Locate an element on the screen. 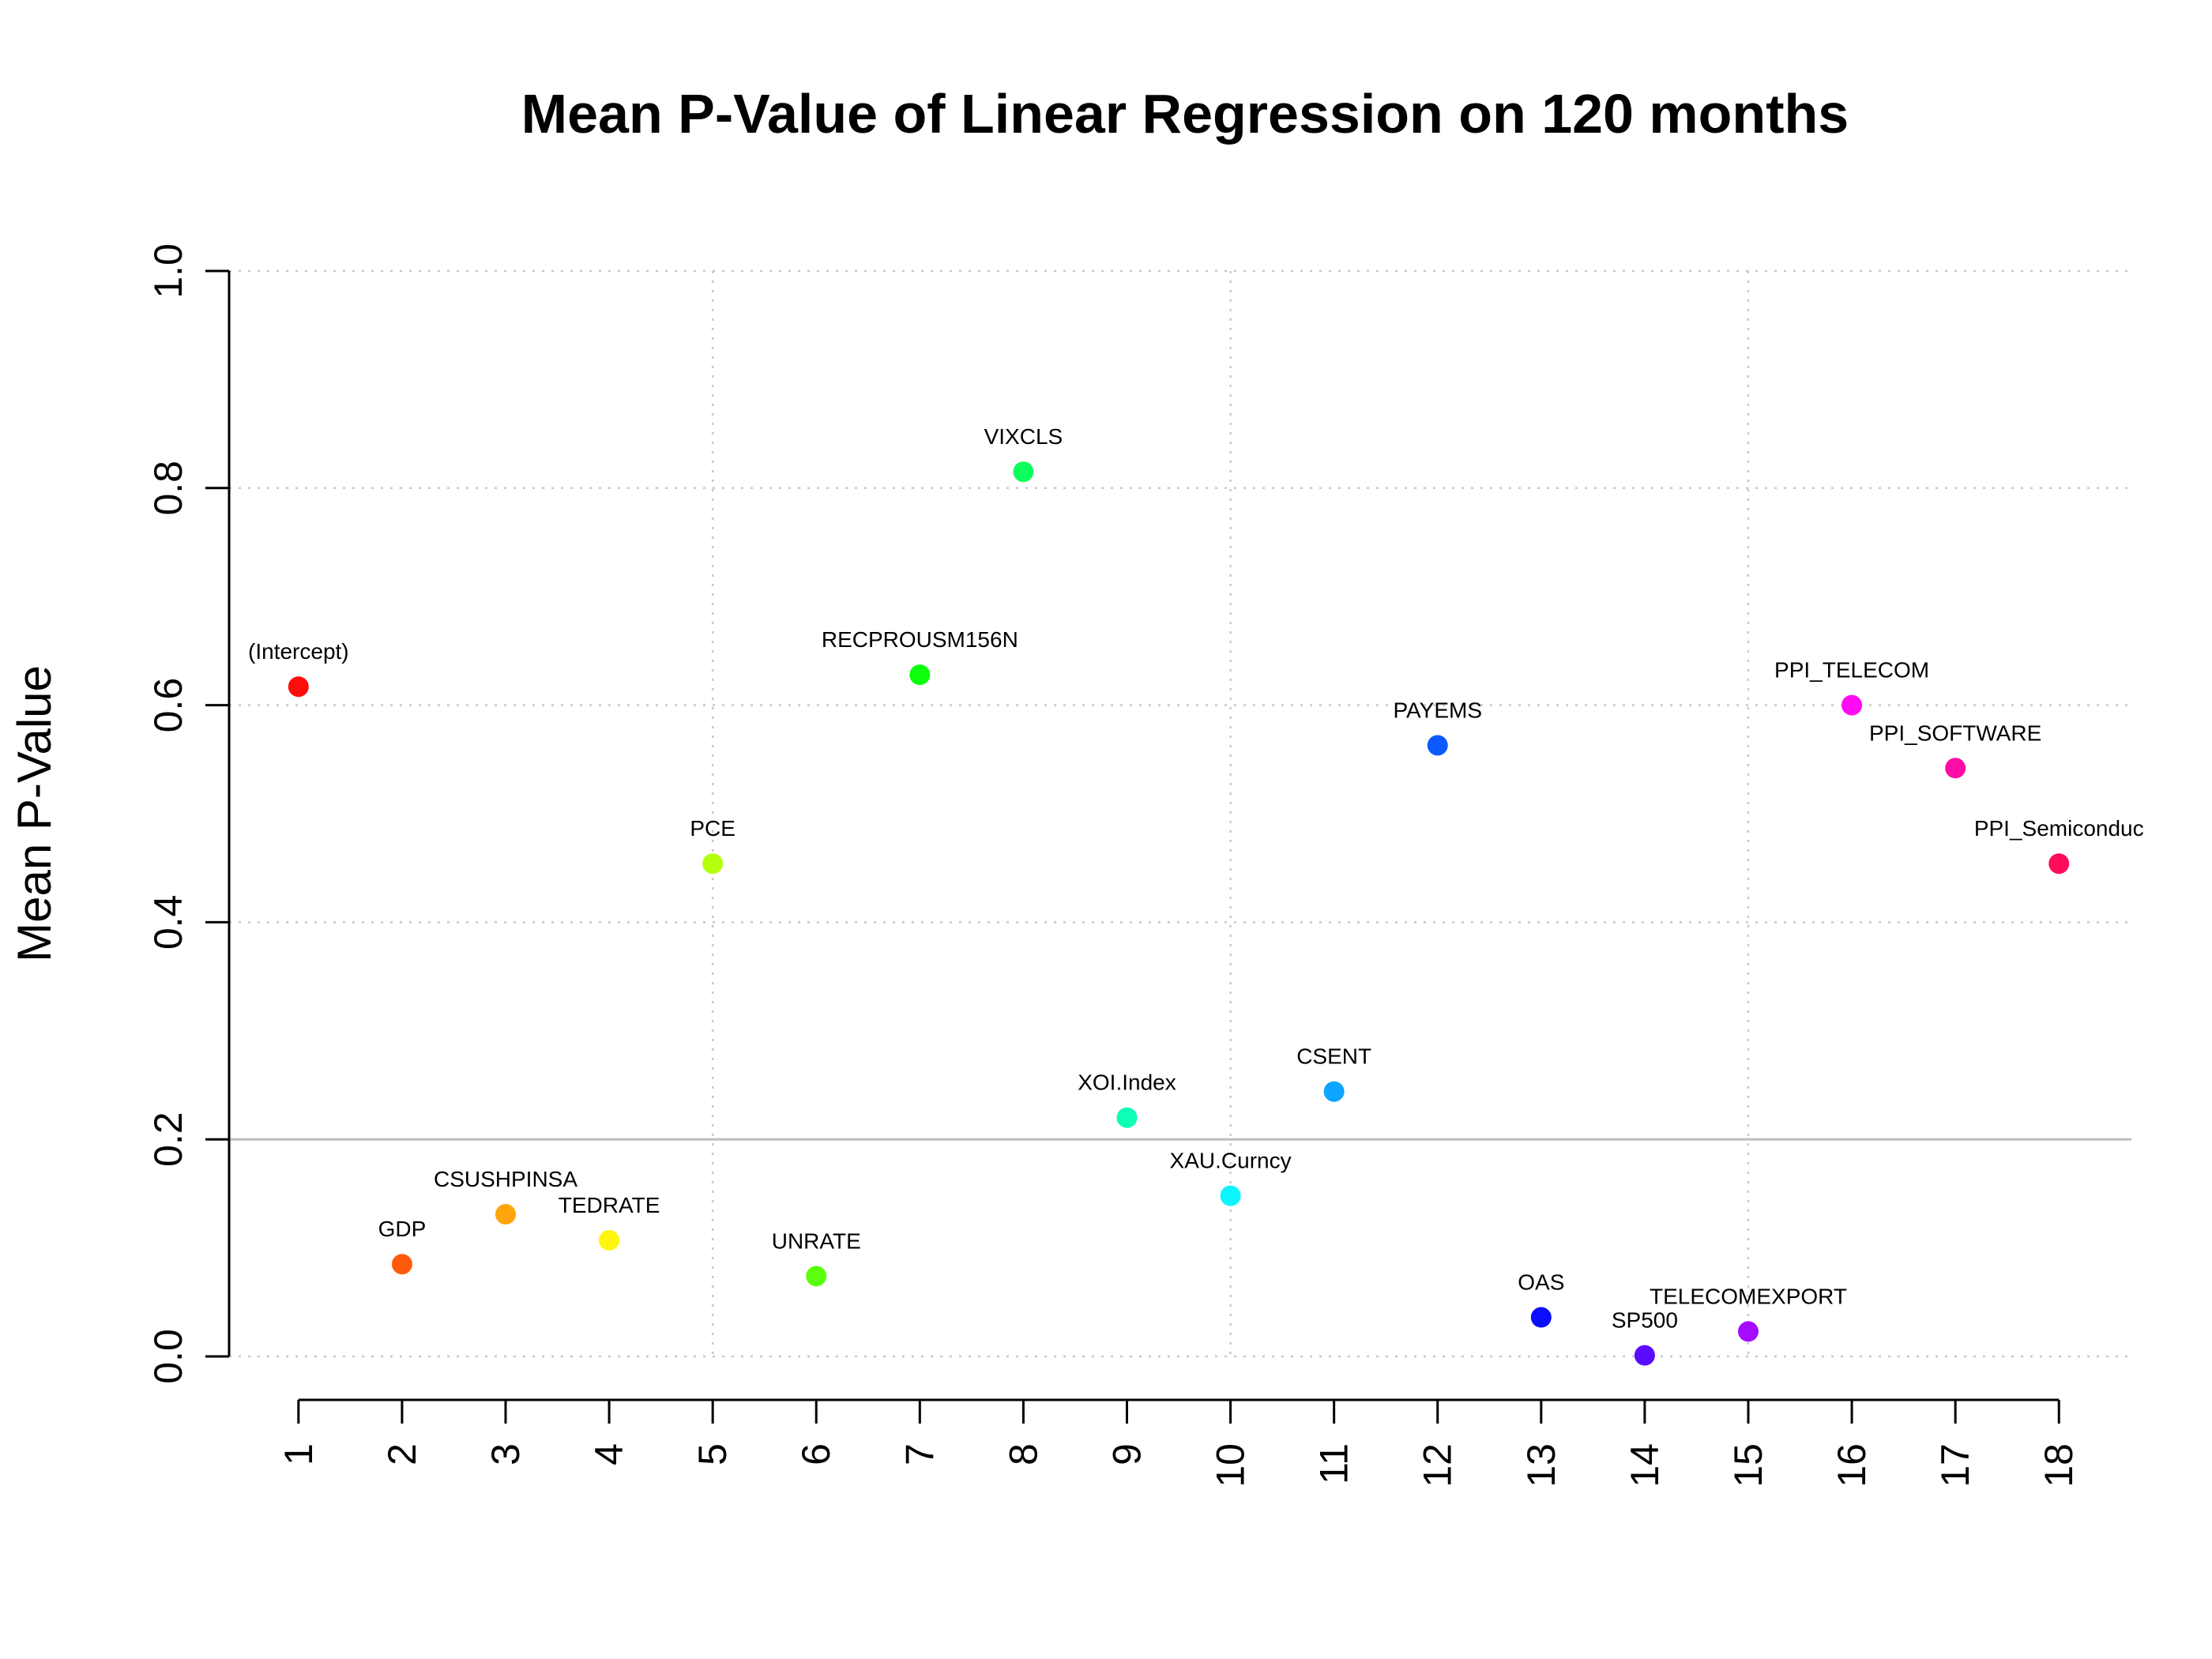 The image size is (2212, 1659). data-label-4: TEDRATE is located at coordinates (610, 1205).